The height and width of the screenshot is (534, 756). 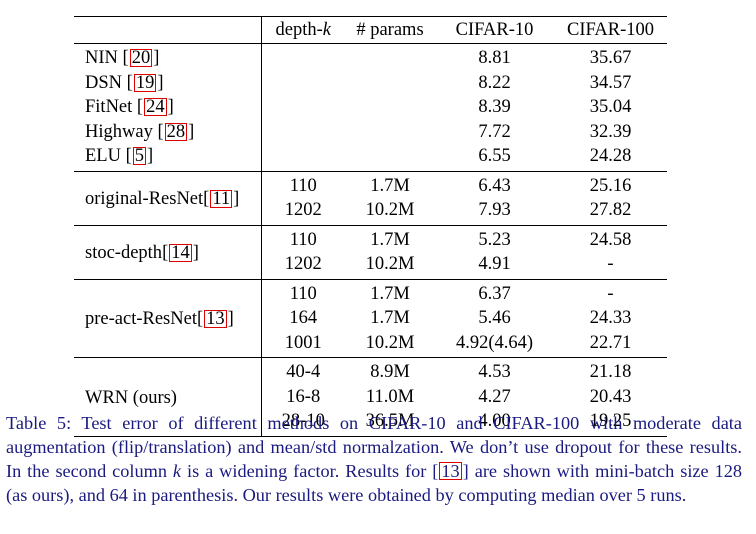 What do you see at coordinates (303, 342) in the screenshot?
I see `depth-cell: 1001` at bounding box center [303, 342].